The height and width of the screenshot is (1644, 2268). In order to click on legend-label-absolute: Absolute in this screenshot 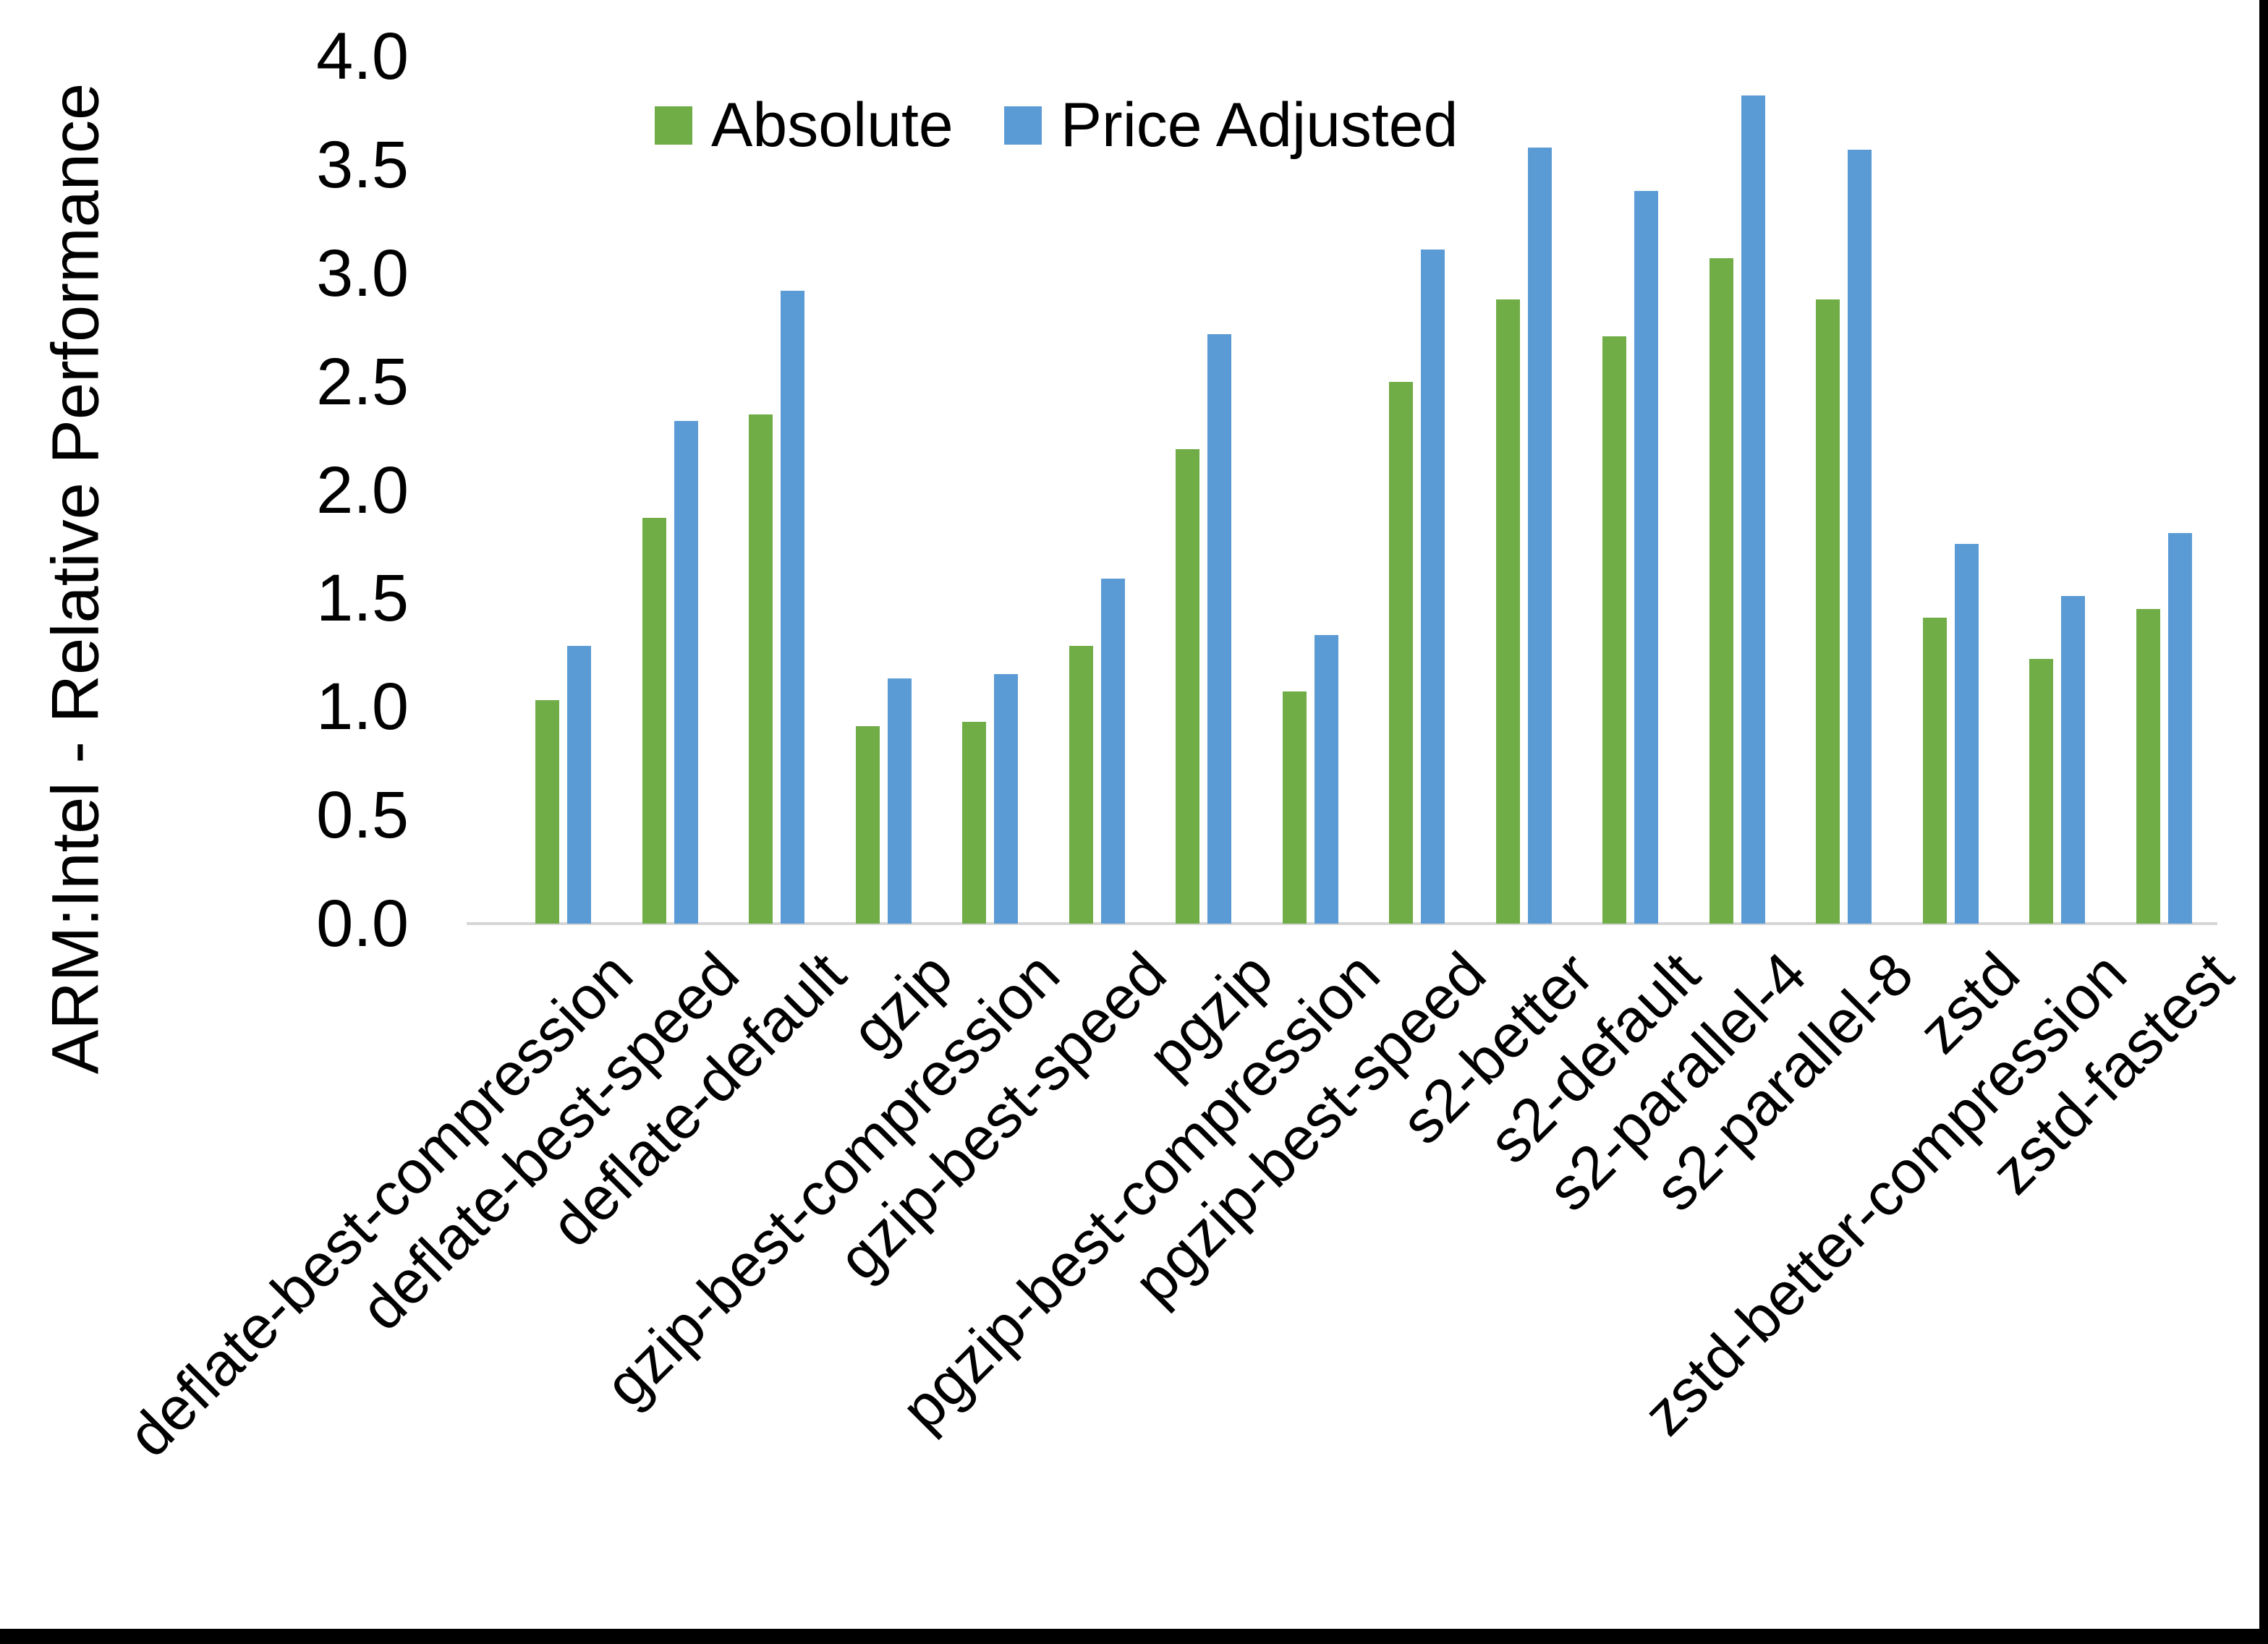, I will do `click(832, 125)`.